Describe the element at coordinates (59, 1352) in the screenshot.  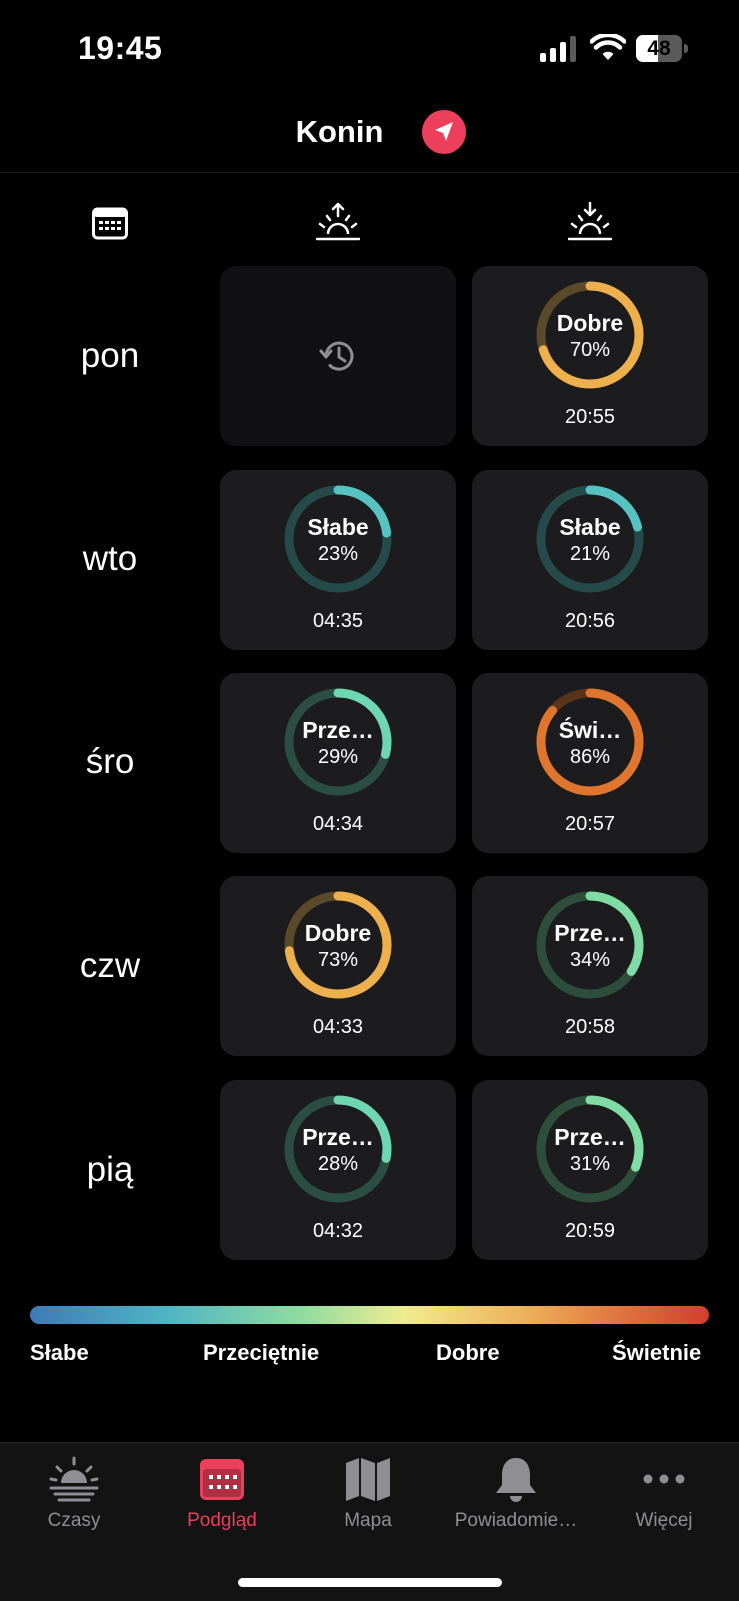
I see `legend-label: Słabe` at that location.